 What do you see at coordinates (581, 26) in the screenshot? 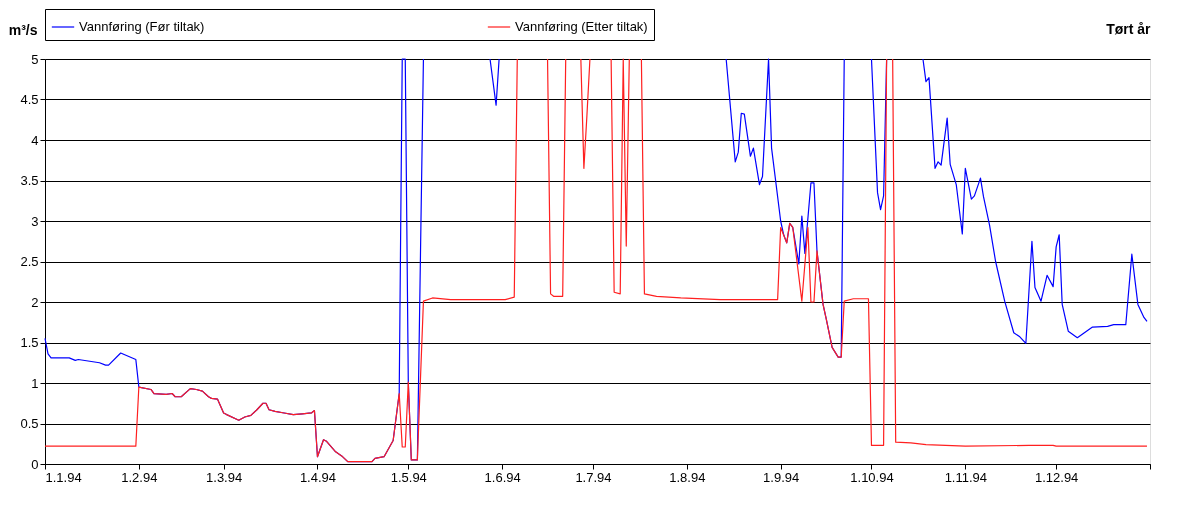
I see `legend-label: Vannføring (Etter tiltak)` at bounding box center [581, 26].